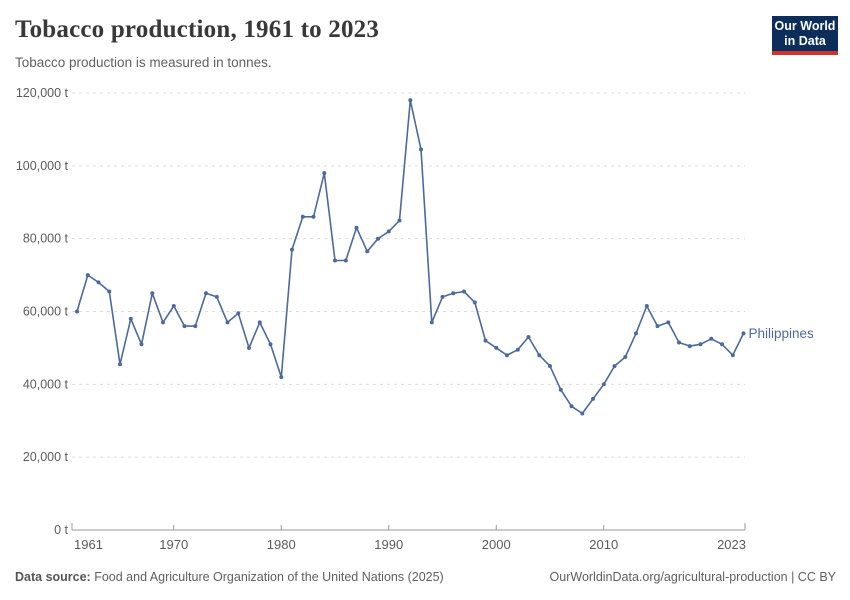  What do you see at coordinates (61, 530) in the screenshot?
I see `y-tick-label: 0 t` at bounding box center [61, 530].